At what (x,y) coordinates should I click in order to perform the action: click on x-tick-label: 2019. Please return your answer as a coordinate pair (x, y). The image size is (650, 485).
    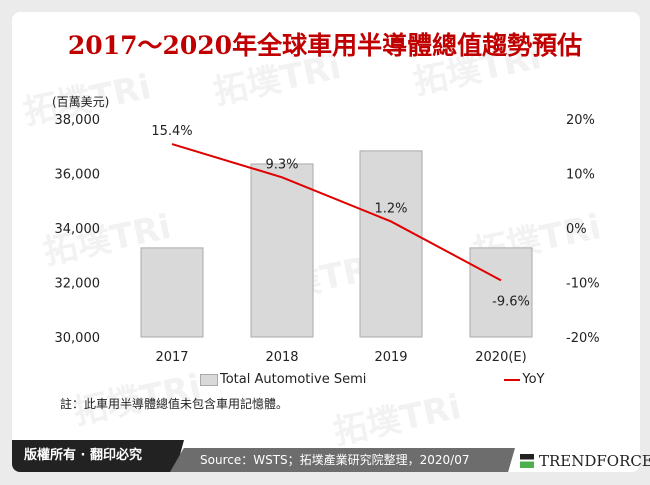
    Looking at the image, I should click on (390, 357).